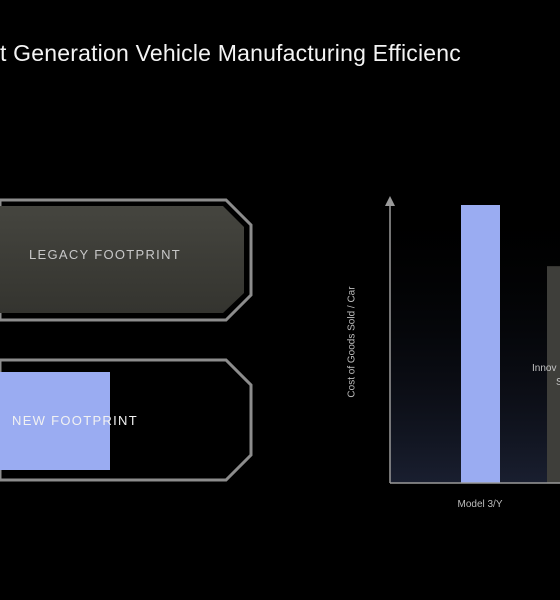  Describe the element at coordinates (352, 342) in the screenshot. I see `y-axis-label-text: Cost of Goods Sold / Car` at that location.